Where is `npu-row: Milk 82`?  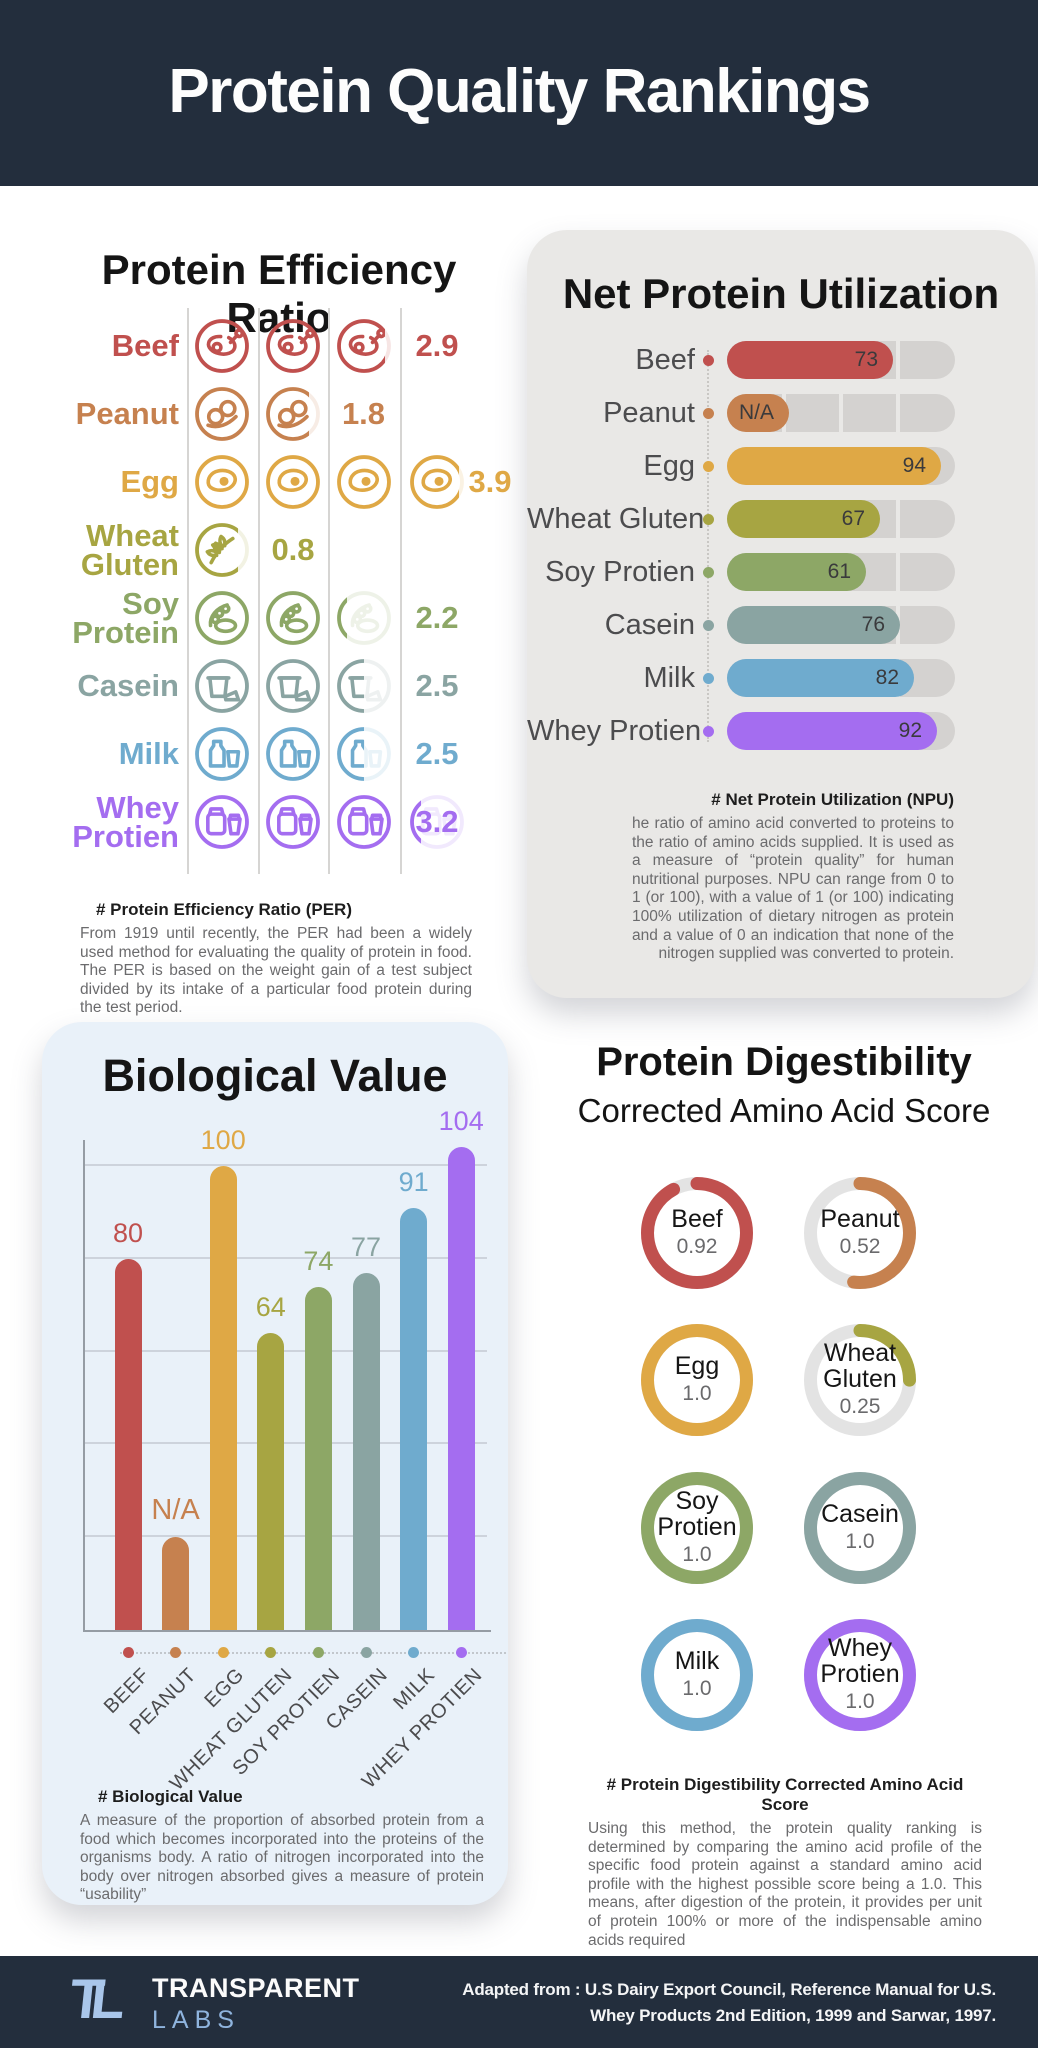 npu-row: Milk 82 is located at coordinates (781, 678).